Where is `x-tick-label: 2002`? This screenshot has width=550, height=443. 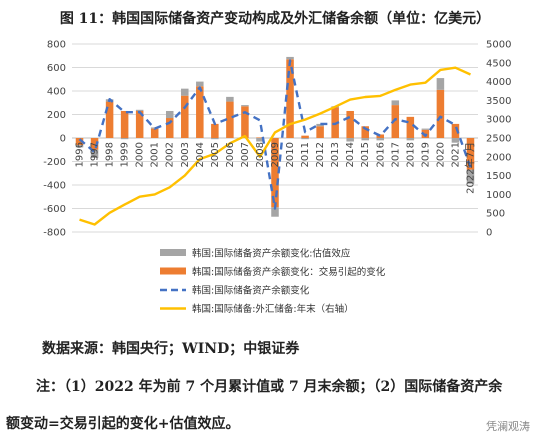 x-tick-label: 2002 is located at coordinates (170, 154).